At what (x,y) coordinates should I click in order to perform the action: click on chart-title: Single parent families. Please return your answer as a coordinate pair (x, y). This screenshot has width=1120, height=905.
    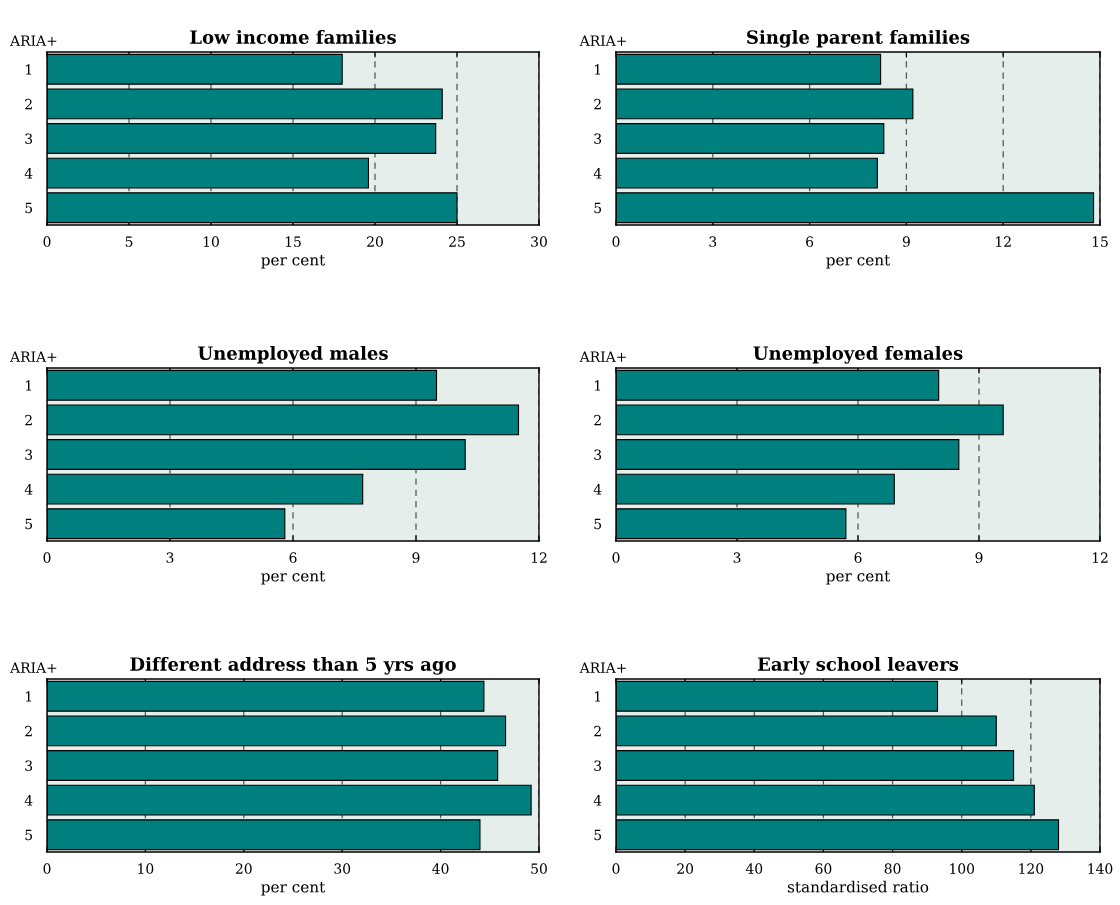
    Looking at the image, I should click on (858, 38).